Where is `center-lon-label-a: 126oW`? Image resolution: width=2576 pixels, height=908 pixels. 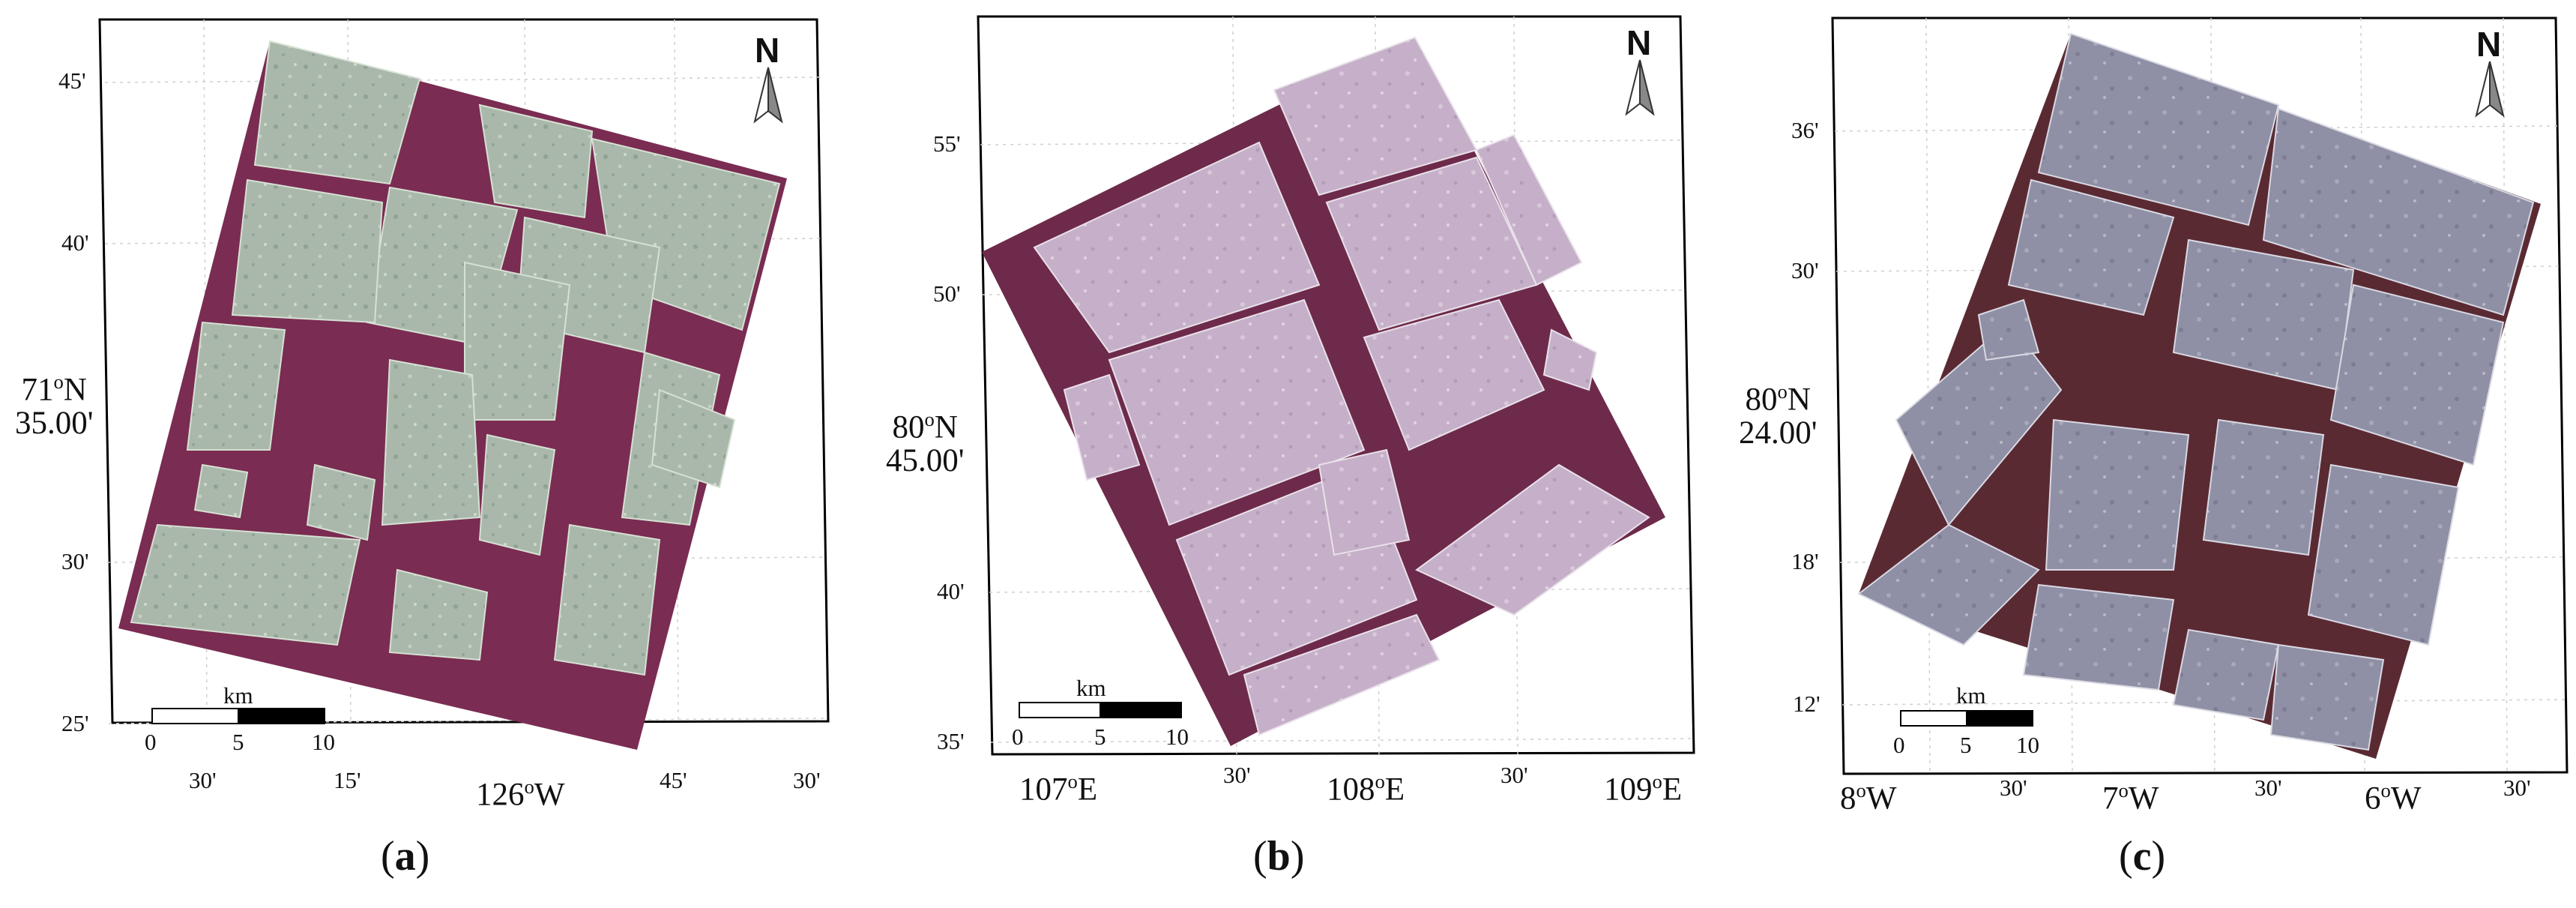 center-lon-label-a: 126oW is located at coordinates (520, 794).